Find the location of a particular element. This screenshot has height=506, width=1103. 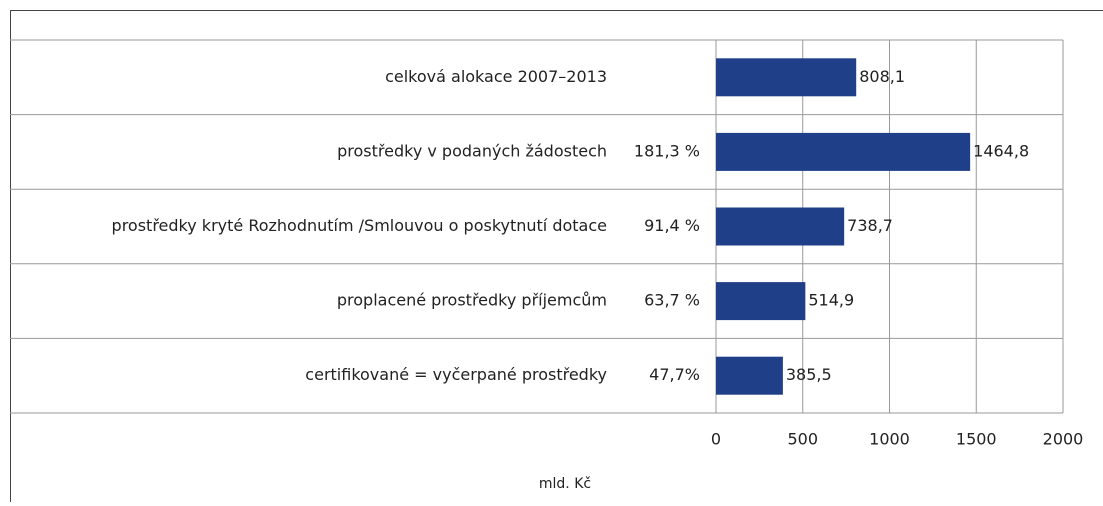

category-label: prostředky v podaných žádostech is located at coordinates (472, 150).